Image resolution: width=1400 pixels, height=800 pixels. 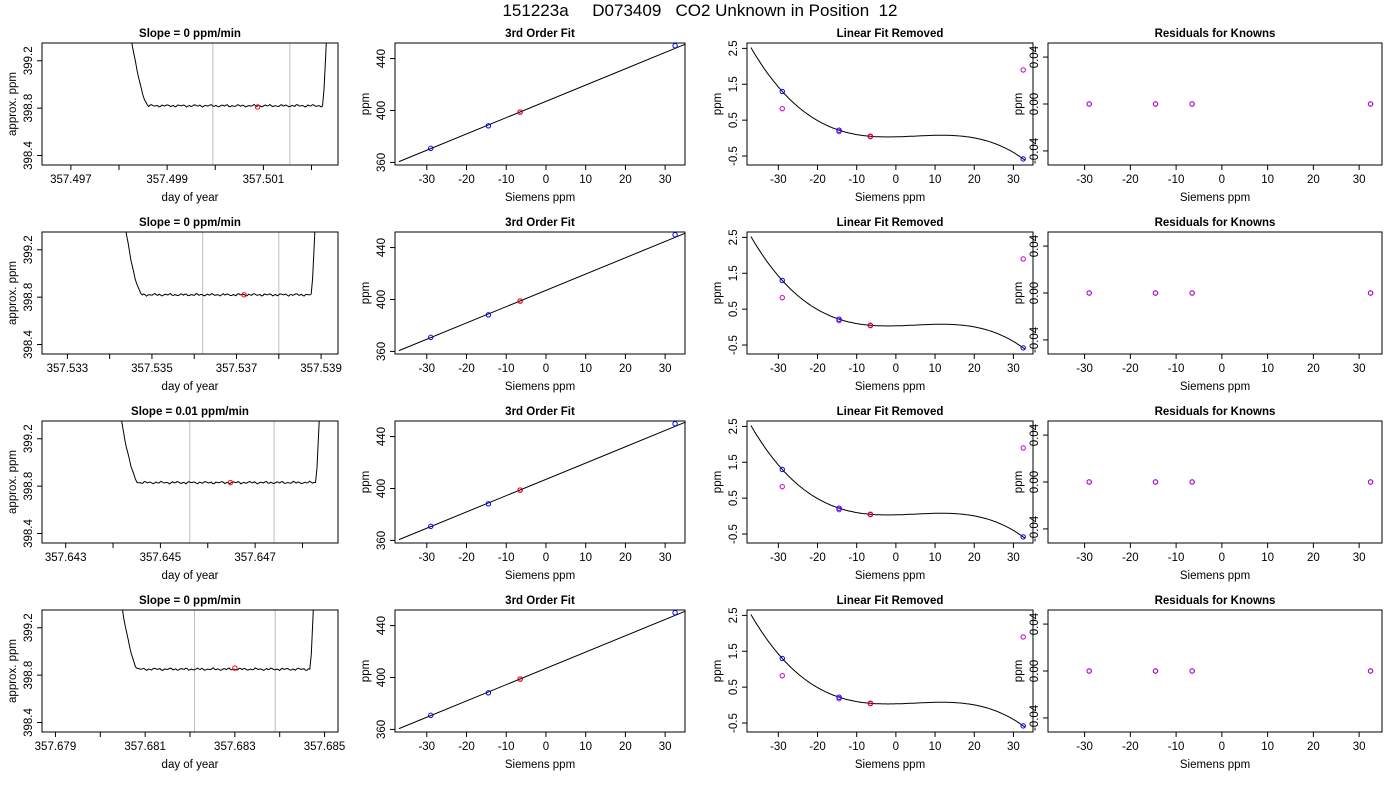 I want to click on y-tick-label: 440, so click(x=382, y=436).